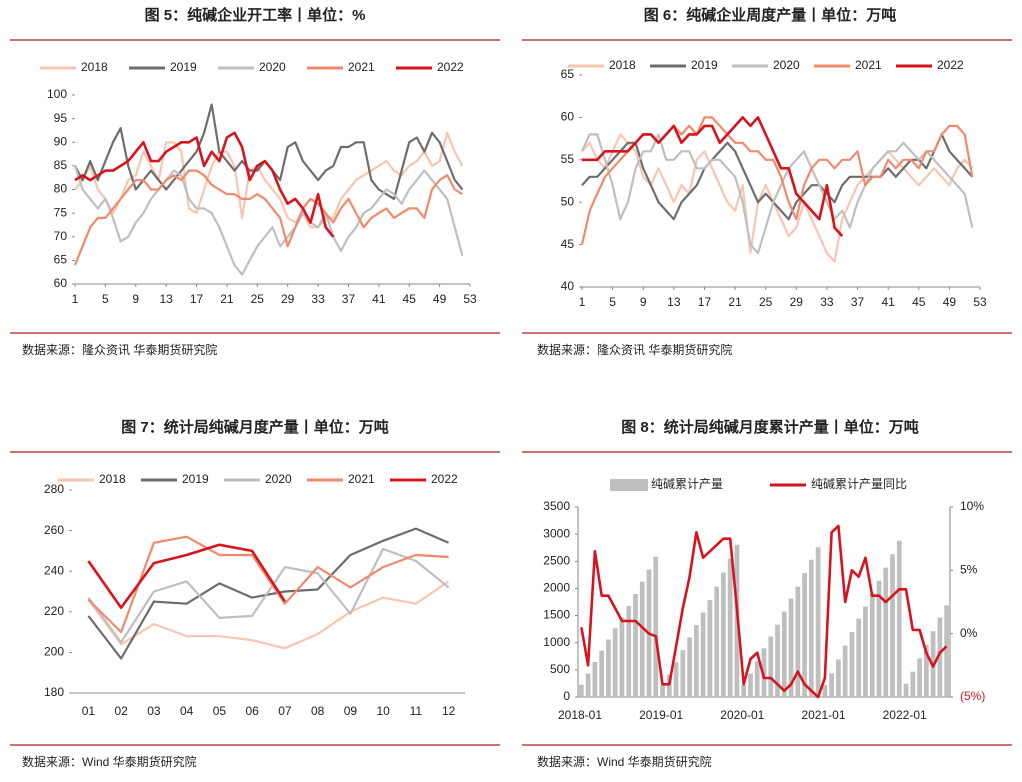 This screenshot has width=1022, height=782. Describe the element at coordinates (556, 533) in the screenshot. I see `y-tick-label: 3000` at that location.